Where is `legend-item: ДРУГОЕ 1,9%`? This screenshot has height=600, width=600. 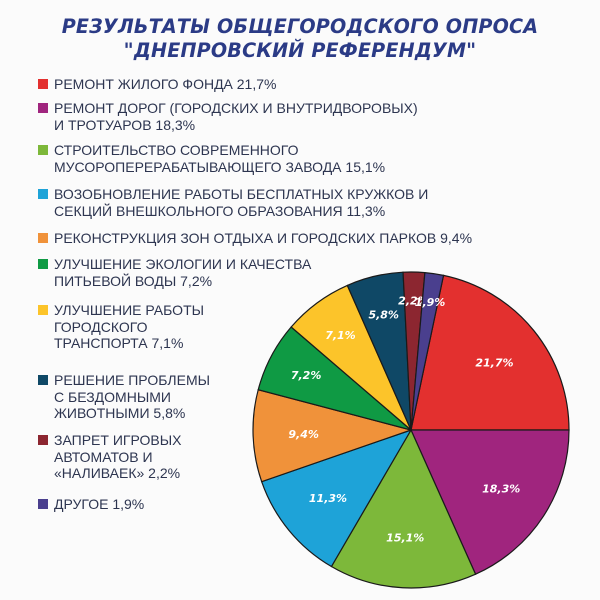
legend-item: ДРУГОЕ 1,9% is located at coordinates (91, 504).